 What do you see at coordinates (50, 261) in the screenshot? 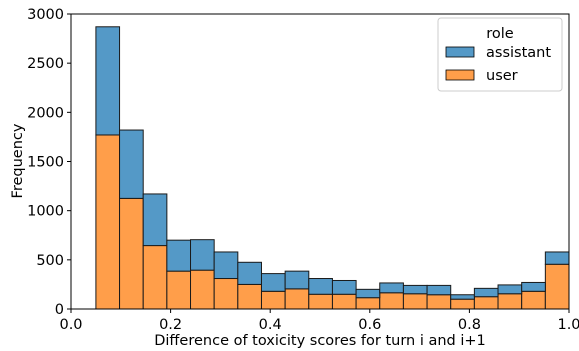
I see `y-tick-label: 500` at bounding box center [50, 261].